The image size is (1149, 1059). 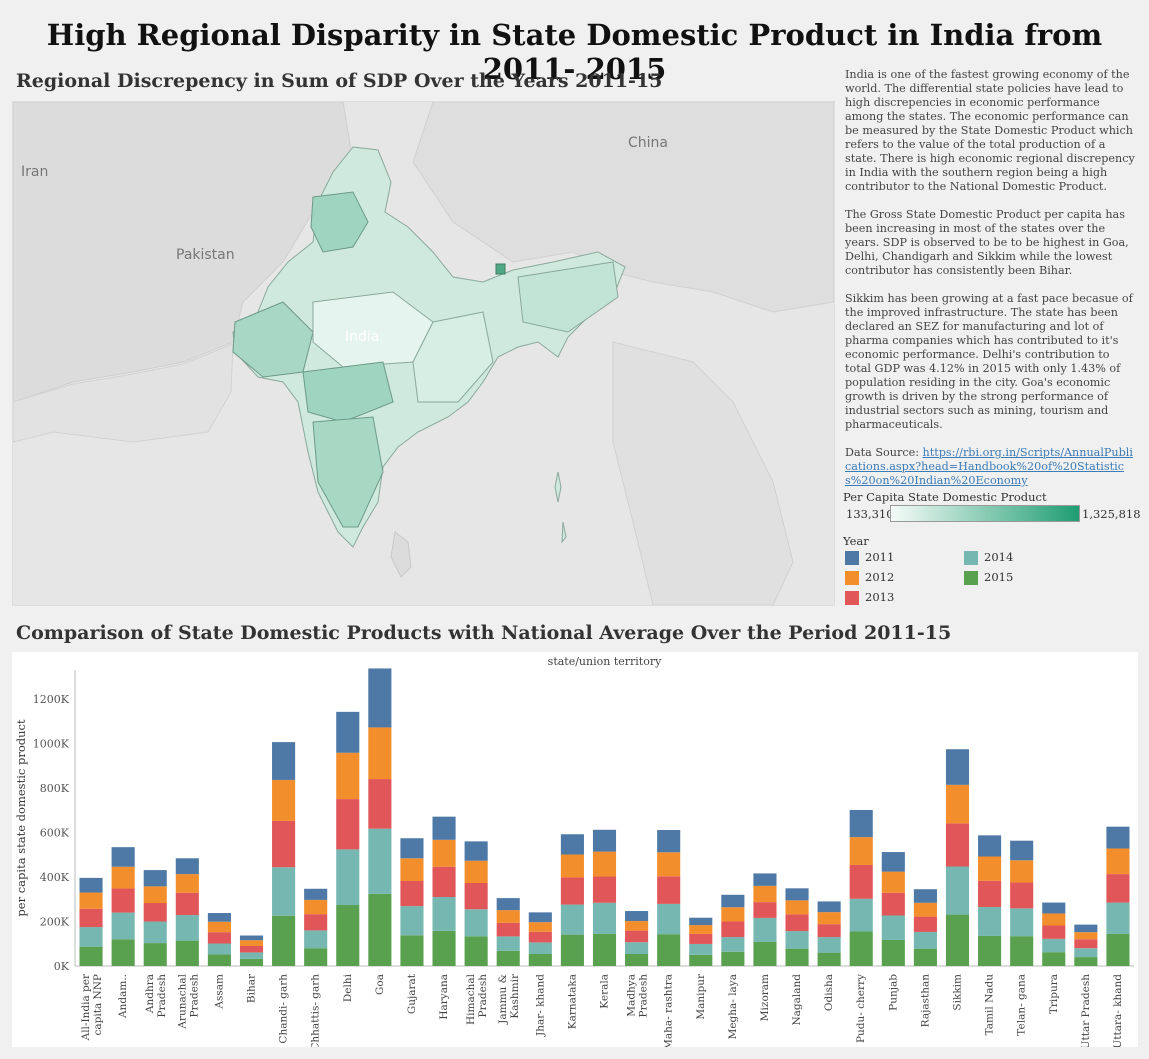 I want to click on year-legend-item-2014: 2014, so click(x=988, y=557).